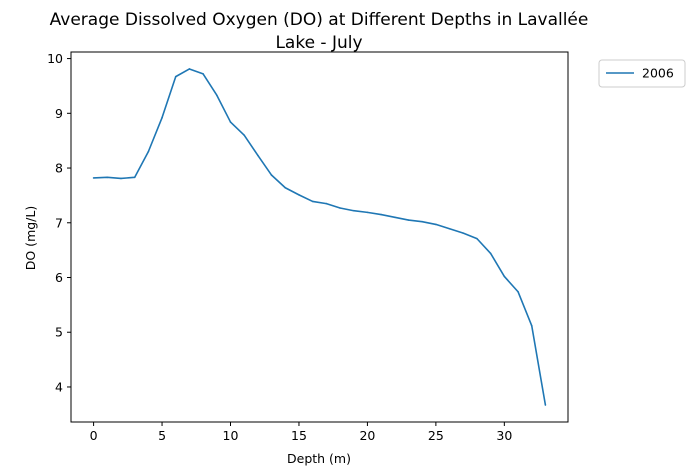 The image size is (693, 476). What do you see at coordinates (59, 386) in the screenshot?
I see `y-tick-label: 4` at bounding box center [59, 386].